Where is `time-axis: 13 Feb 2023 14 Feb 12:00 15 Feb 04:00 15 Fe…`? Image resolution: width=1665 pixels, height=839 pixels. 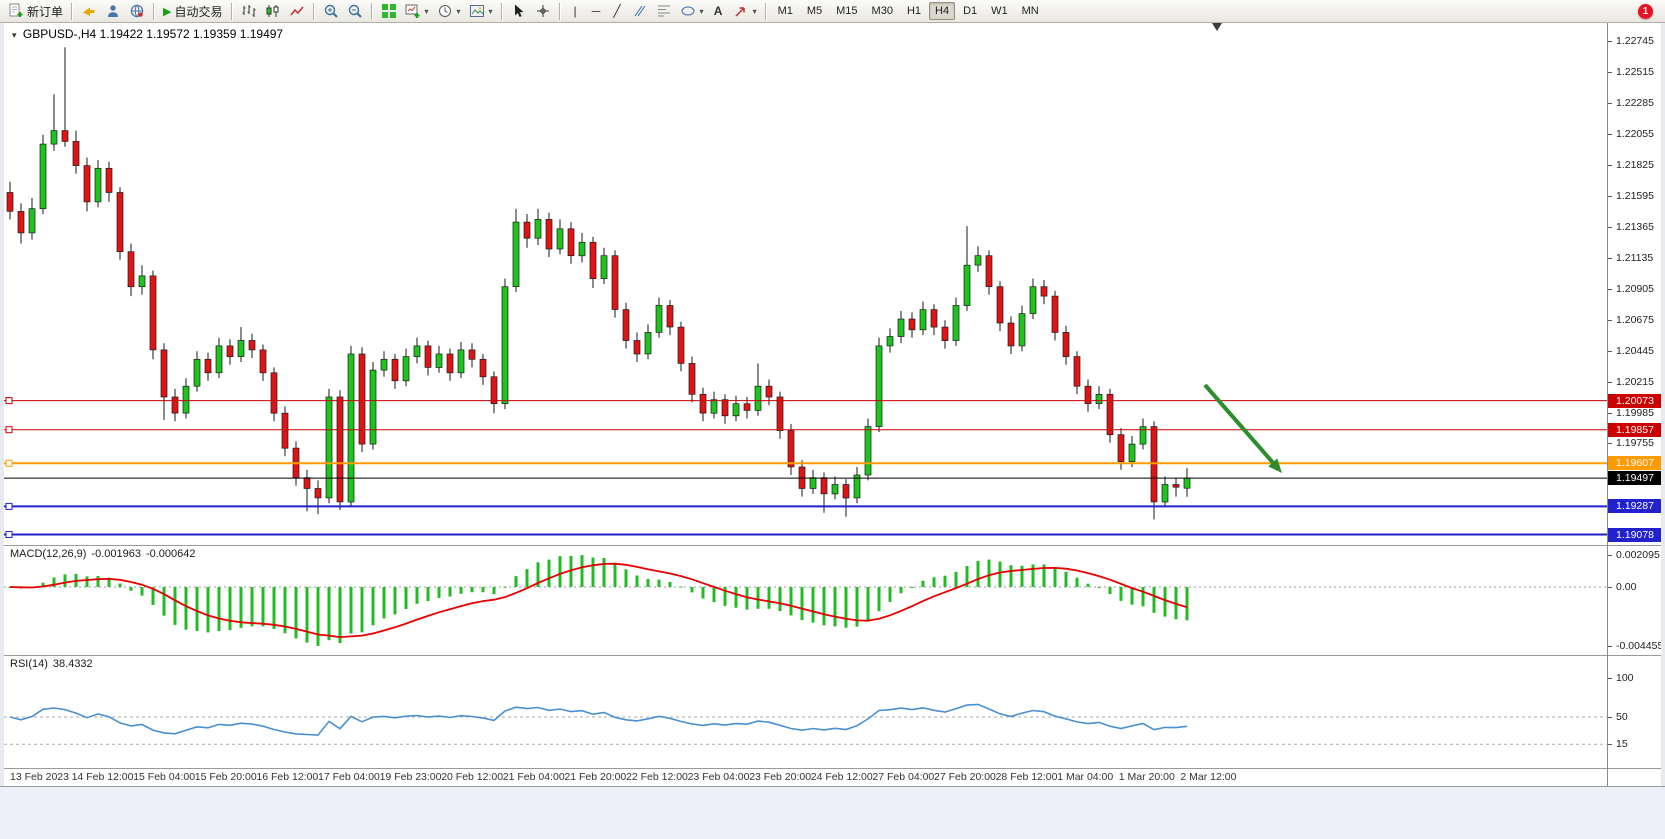
time-axis: 13 Feb 2023 14 Feb 12:00 15 Feb 04:00 15 Fe… is located at coordinates (805, 777).